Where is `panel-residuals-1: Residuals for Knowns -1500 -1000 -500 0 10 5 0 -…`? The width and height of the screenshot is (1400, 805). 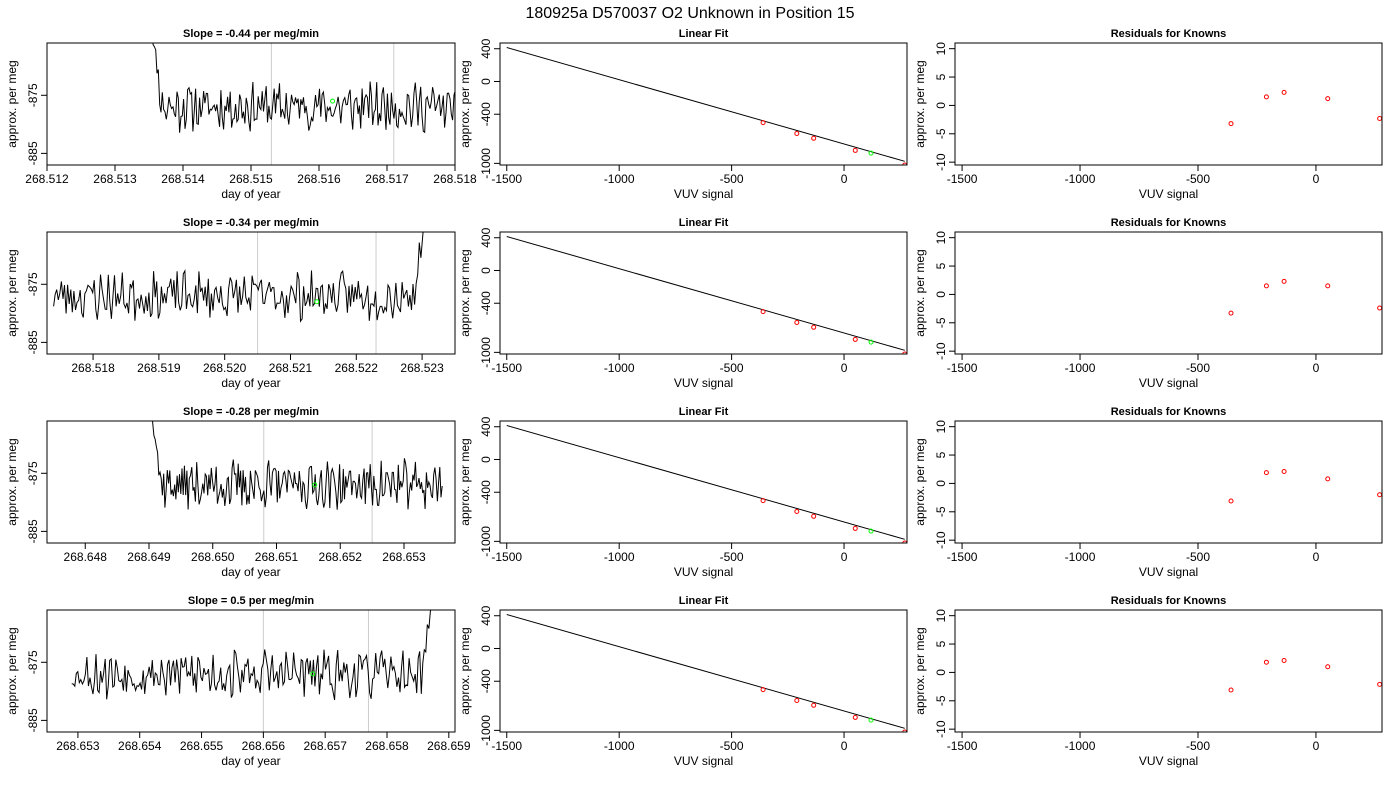 panel-residuals-1: Residuals for Knowns -1500 -1000 -500 0 10 5 0 -… is located at coordinates (1148, 303).